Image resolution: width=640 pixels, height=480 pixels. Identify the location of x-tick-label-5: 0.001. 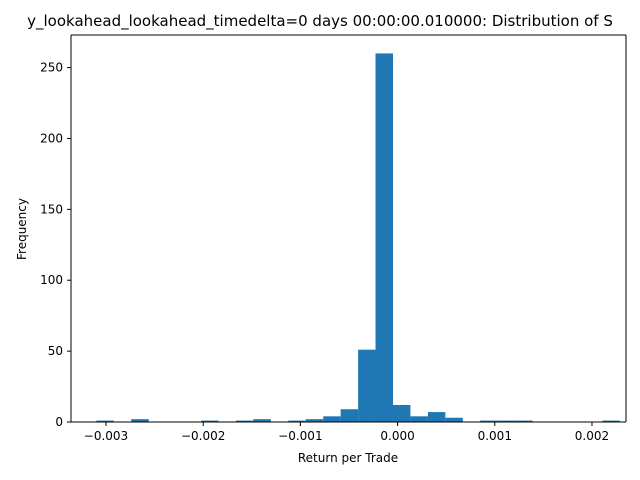
(495, 436).